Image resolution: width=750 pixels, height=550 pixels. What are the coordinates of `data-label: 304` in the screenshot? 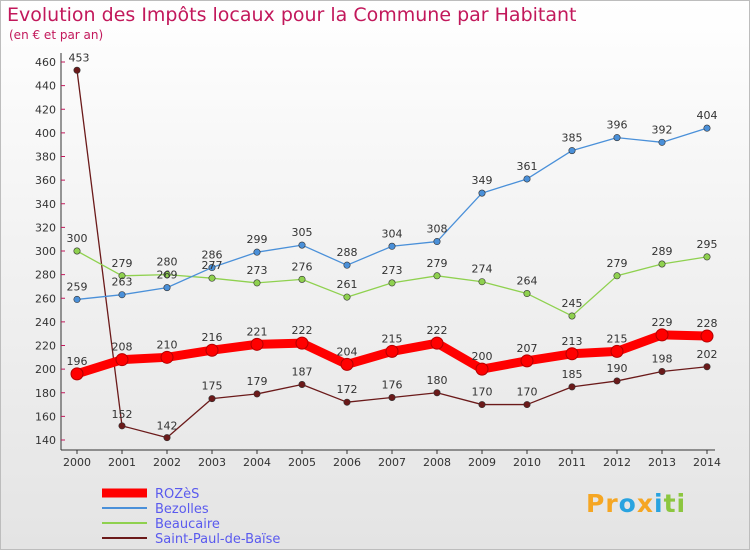 It's located at (392, 233).